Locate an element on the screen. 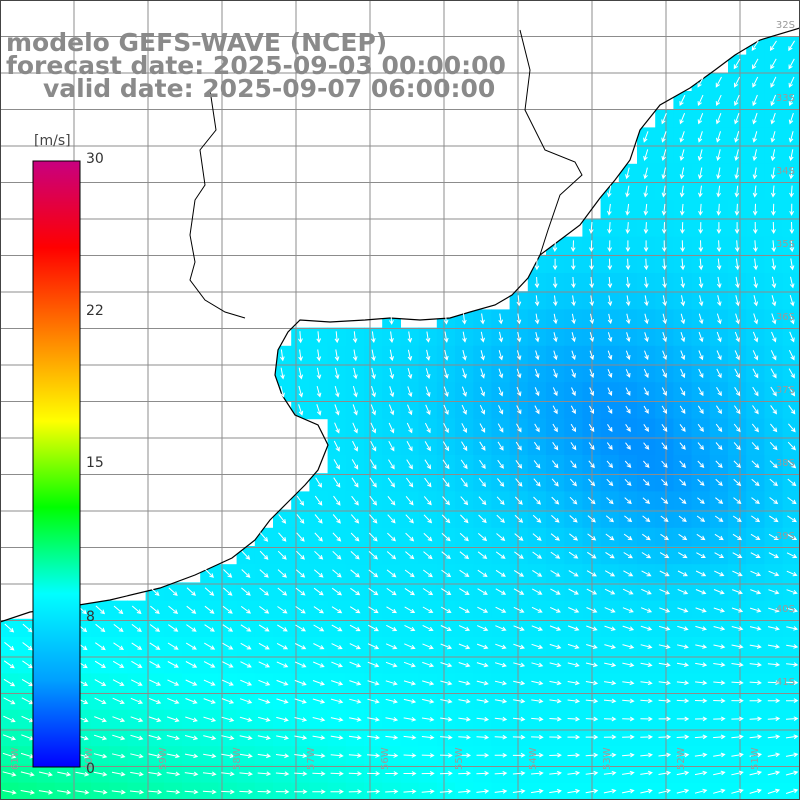 This screenshot has height=800, width=800. valid-date: valid date: 2025-09-07 06:00:00 is located at coordinates (269, 88).